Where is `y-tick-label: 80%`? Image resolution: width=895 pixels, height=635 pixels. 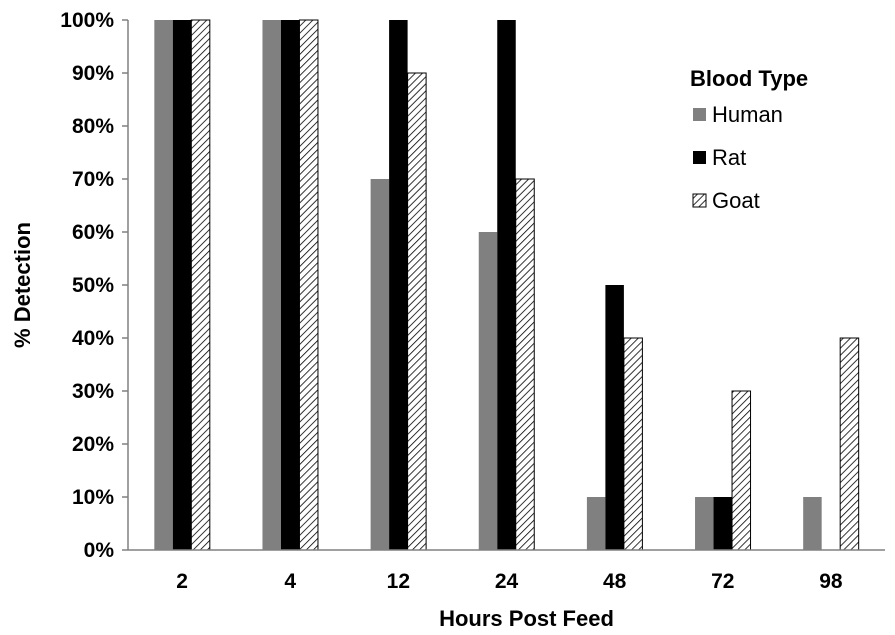
y-tick-label: 80% is located at coordinates (93, 126).